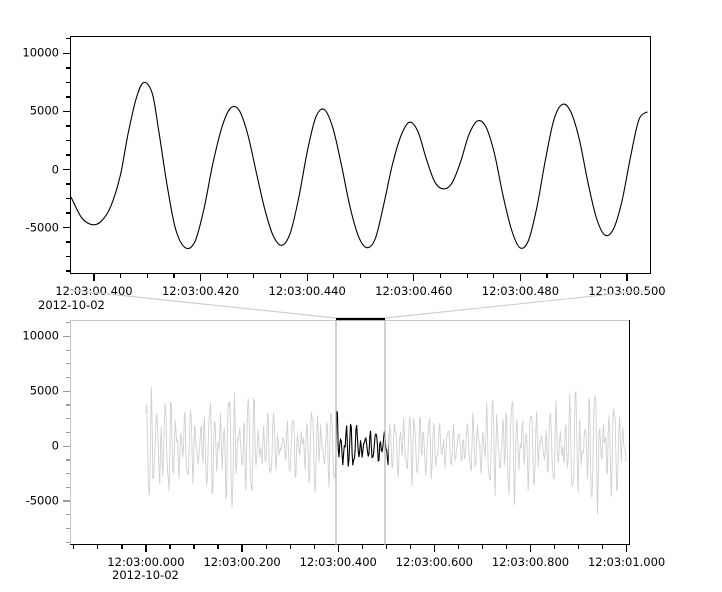  I want to click on overview-frame-top, so click(350, 321).